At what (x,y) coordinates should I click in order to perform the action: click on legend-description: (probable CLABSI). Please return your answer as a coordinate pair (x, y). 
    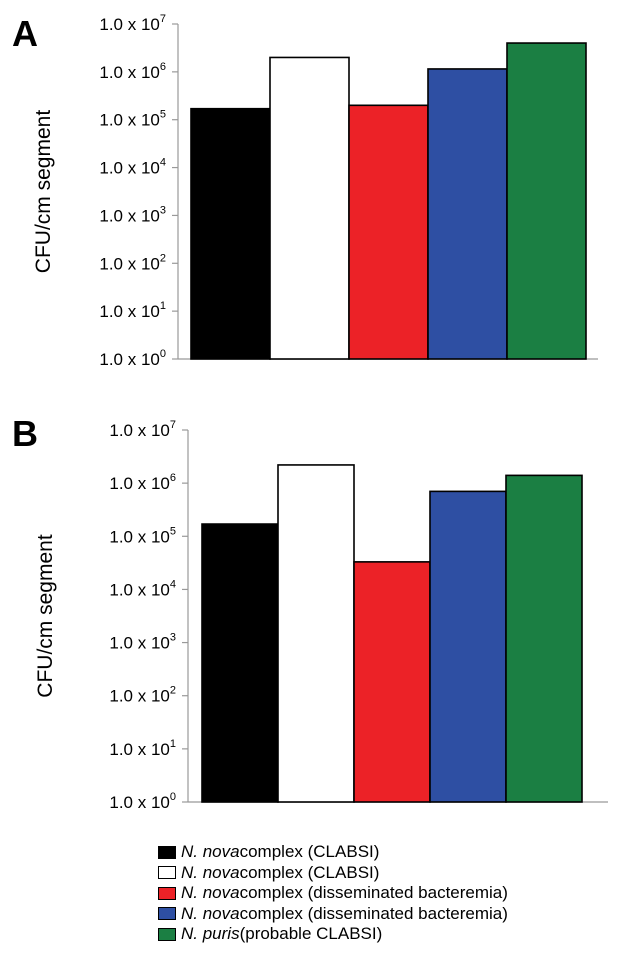
    Looking at the image, I should click on (311, 933).